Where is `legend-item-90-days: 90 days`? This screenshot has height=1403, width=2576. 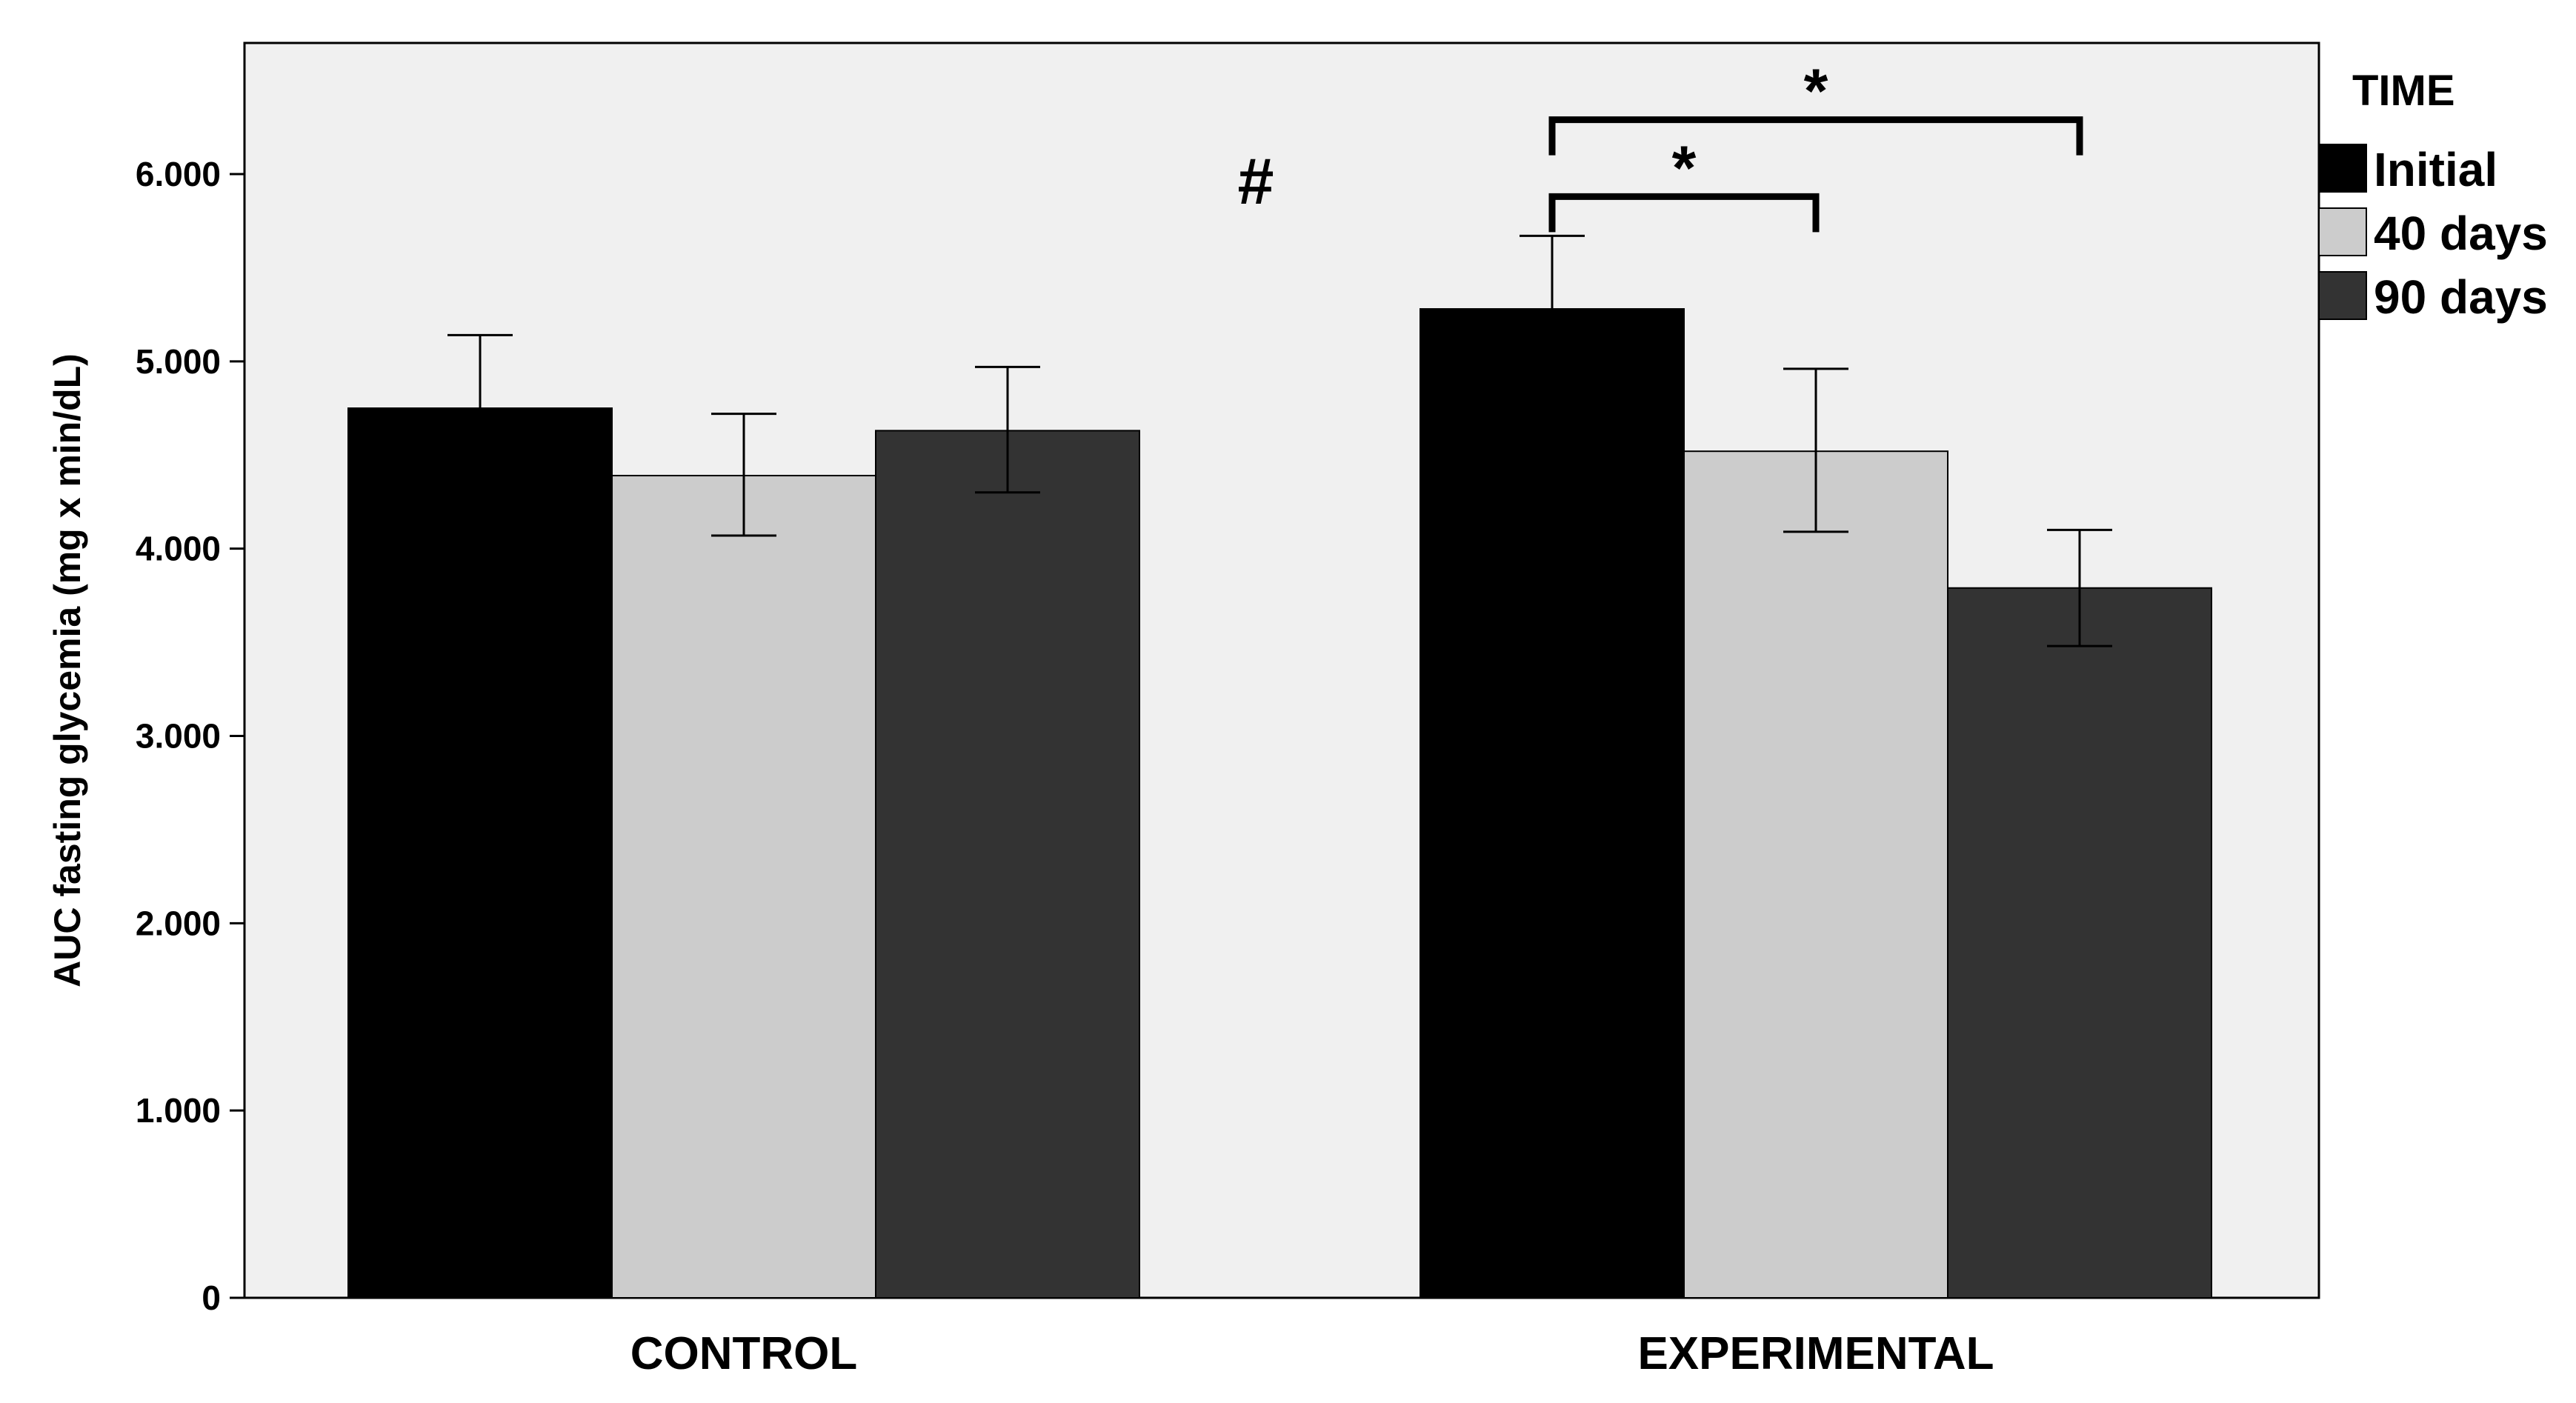 legend-item-90-days: 90 days is located at coordinates (2433, 297).